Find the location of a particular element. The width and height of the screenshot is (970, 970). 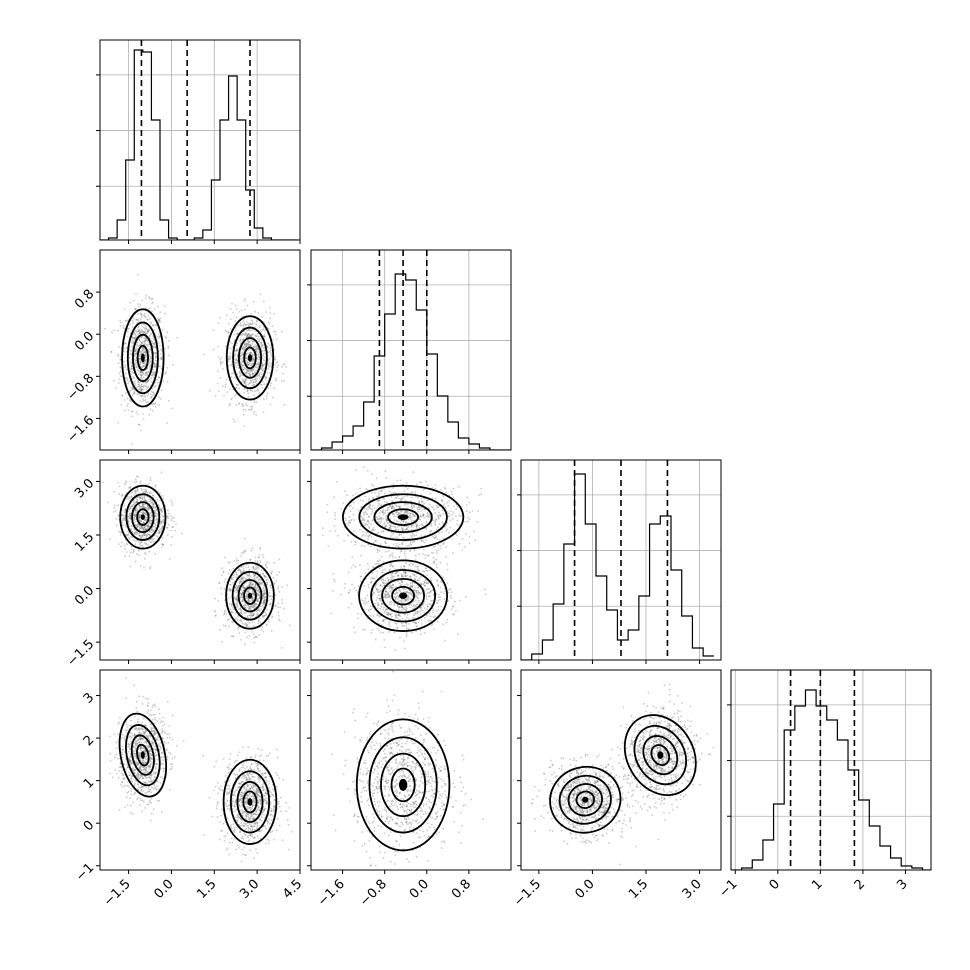

pair-content is located at coordinates (404, 558).